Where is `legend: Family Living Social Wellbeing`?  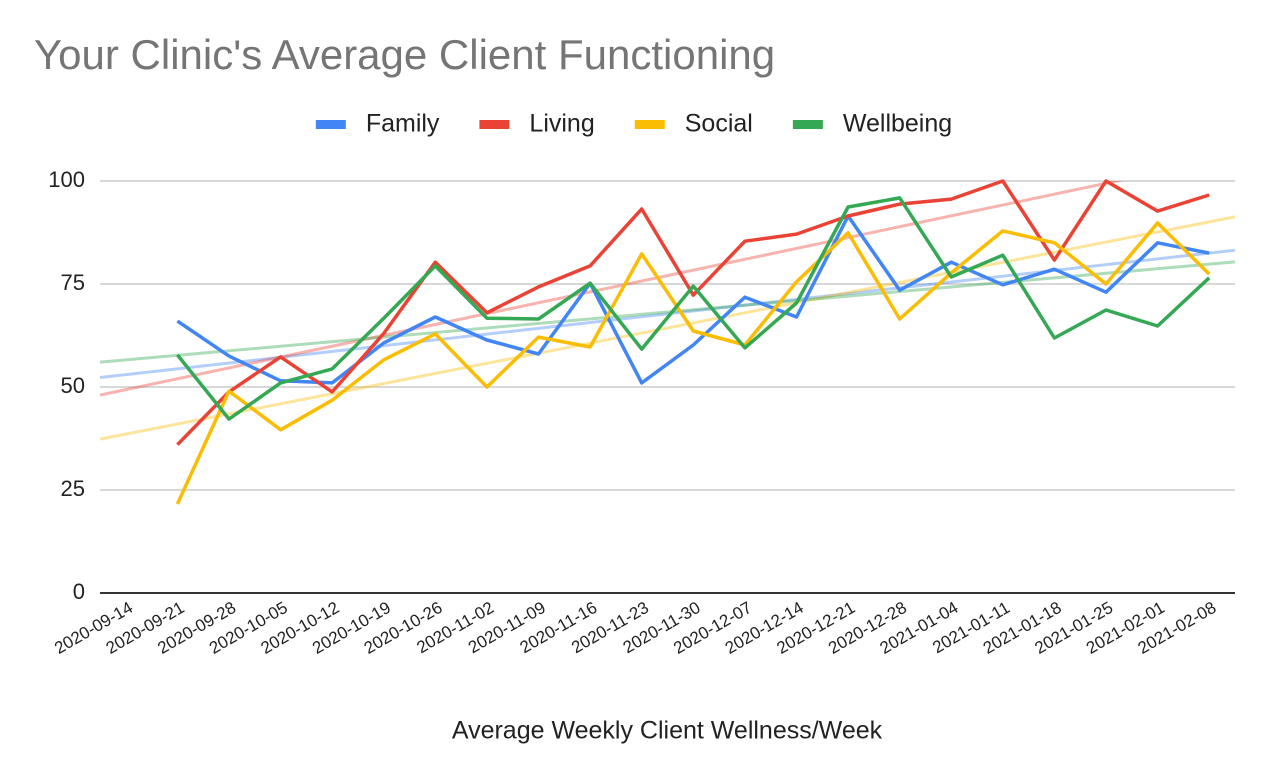
legend: Family Living Social Wellbeing is located at coordinates (633, 124).